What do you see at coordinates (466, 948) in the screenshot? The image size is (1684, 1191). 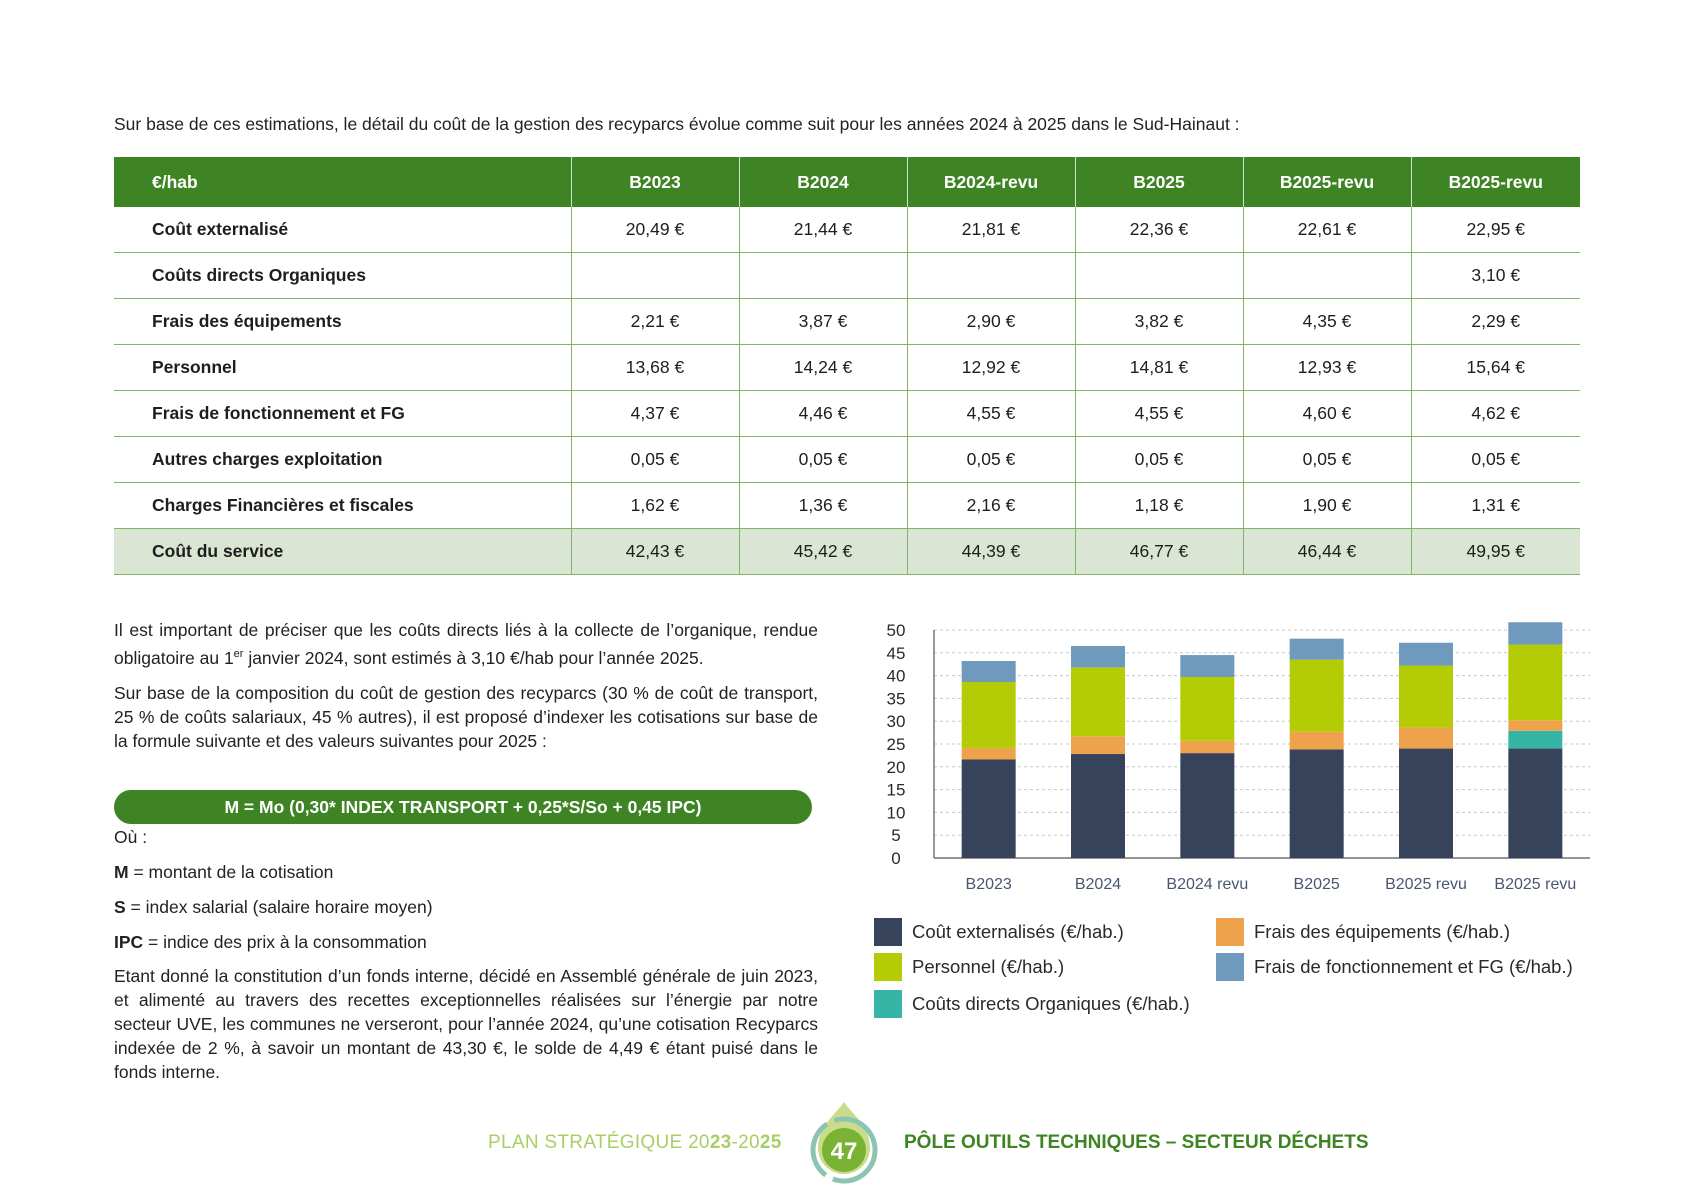 I see `definition-ipc: IPC = indice des prix à la consommation` at bounding box center [466, 948].